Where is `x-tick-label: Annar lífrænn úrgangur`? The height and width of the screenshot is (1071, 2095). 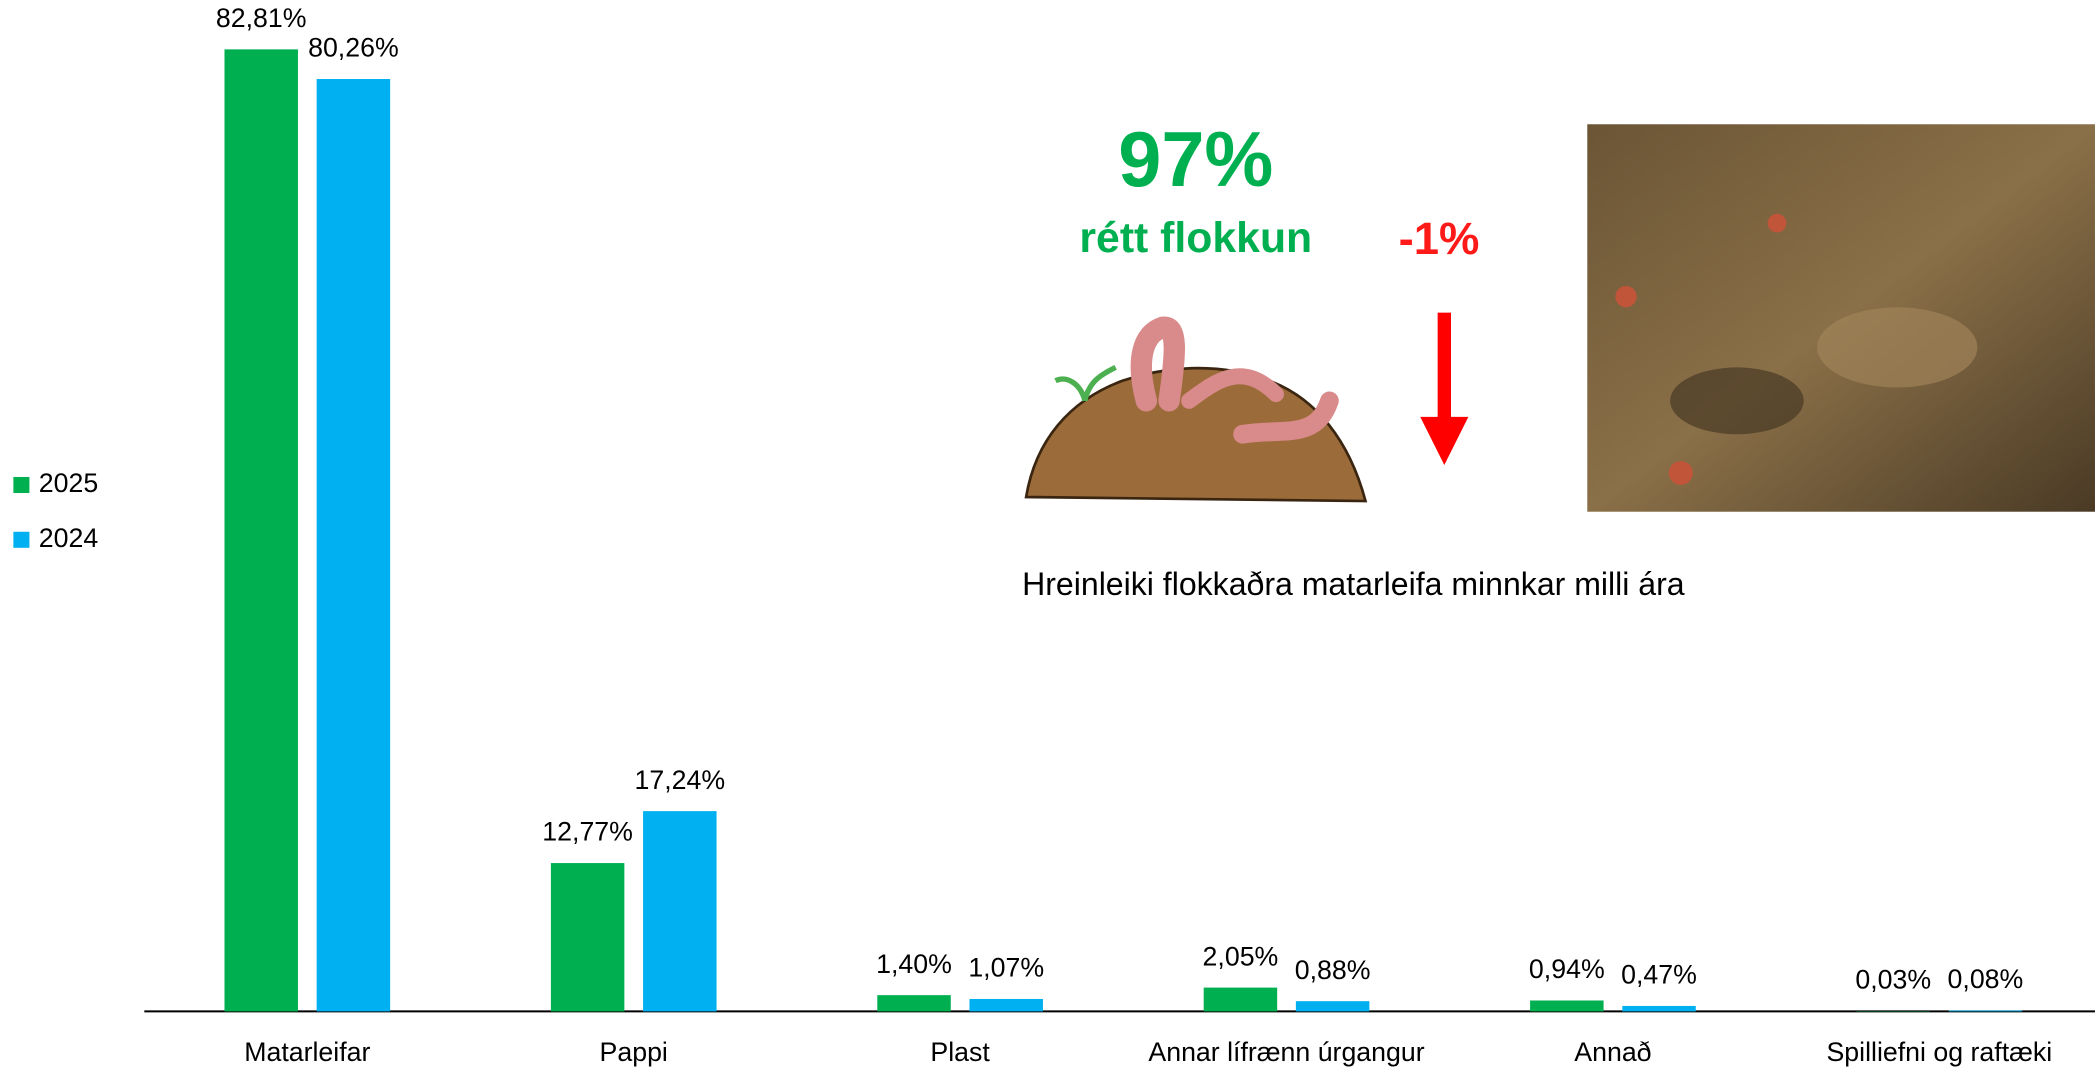
x-tick-label: Annar lífrænn úrgangur is located at coordinates (1286, 1052).